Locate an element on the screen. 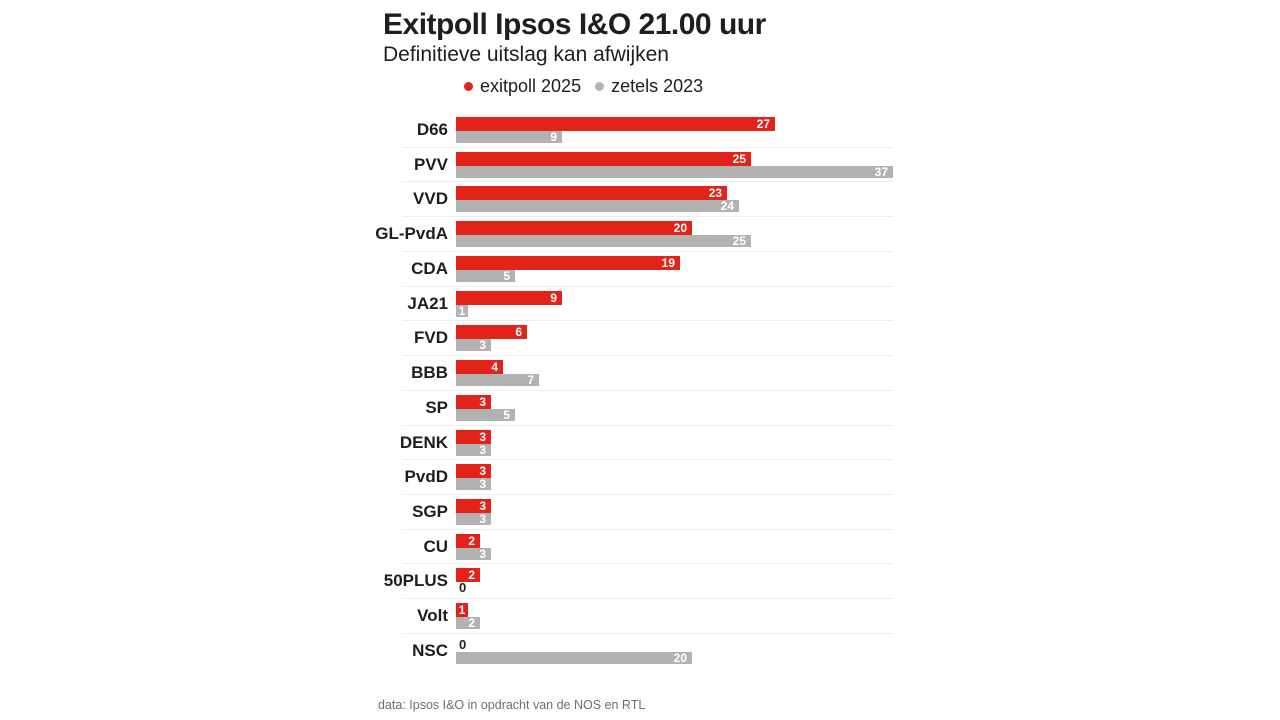  exitpoll-value: 23 is located at coordinates (715, 193).